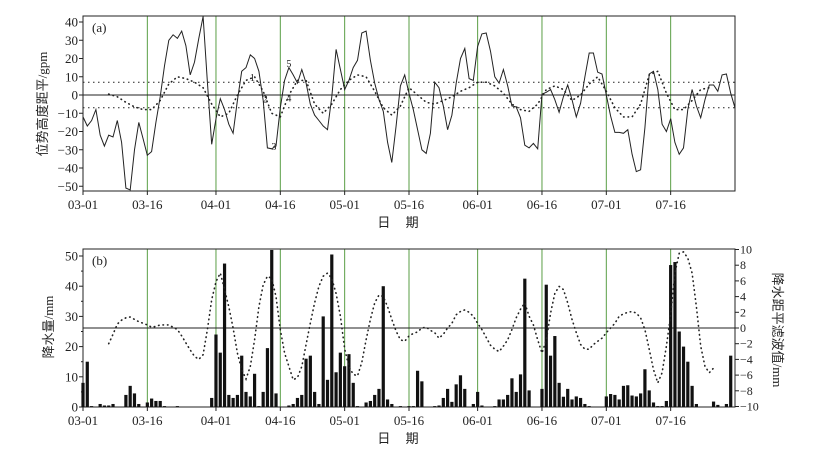 This screenshot has height=457, width=817. I want to click on y-tick-label: 20, so click(71, 346).